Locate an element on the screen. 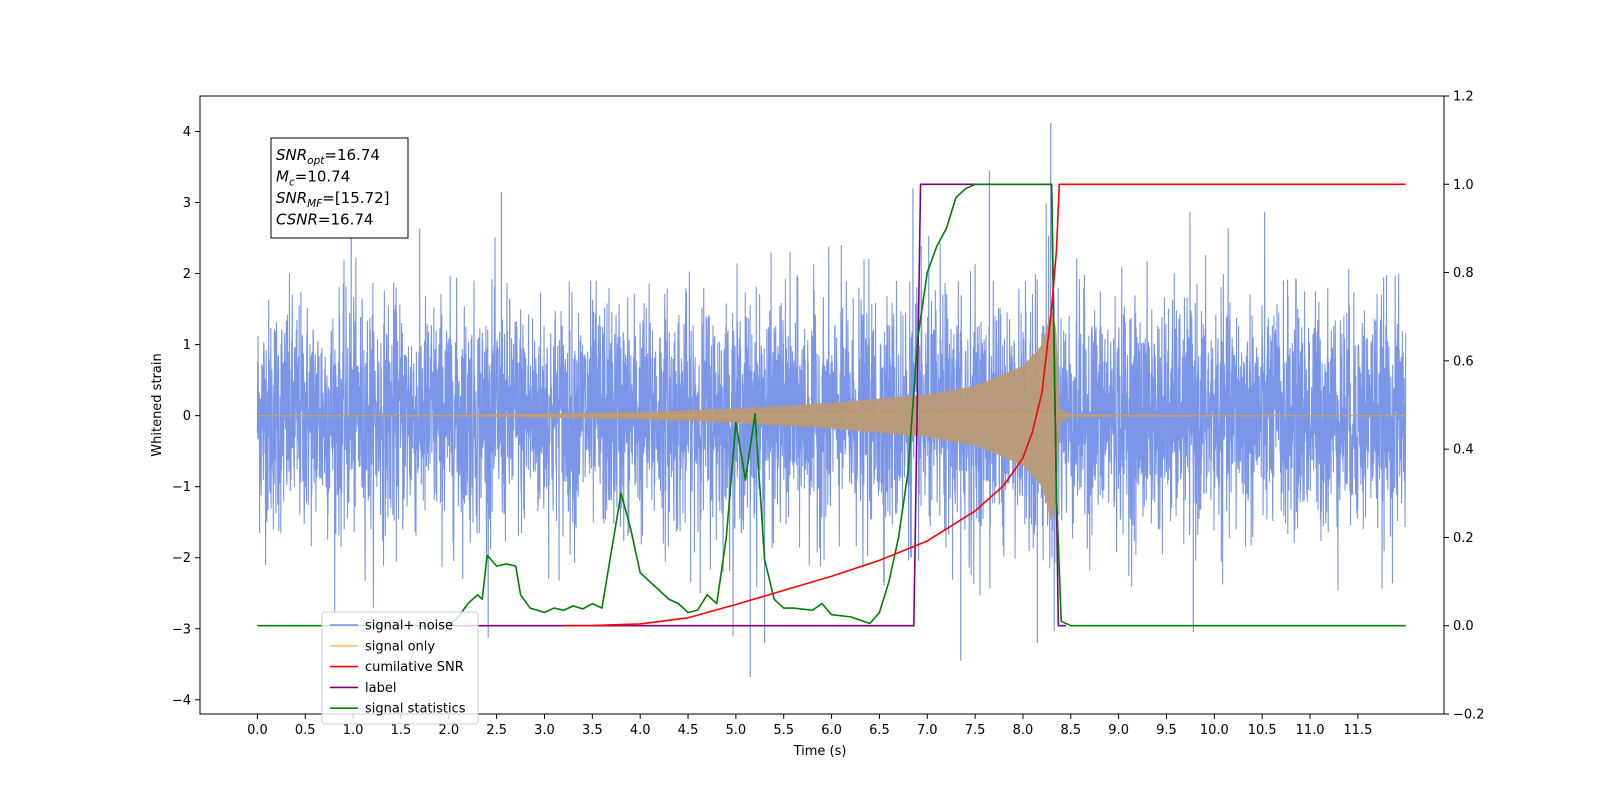 The image size is (1600, 800). x-tick-label: 8.0 is located at coordinates (1023, 730).